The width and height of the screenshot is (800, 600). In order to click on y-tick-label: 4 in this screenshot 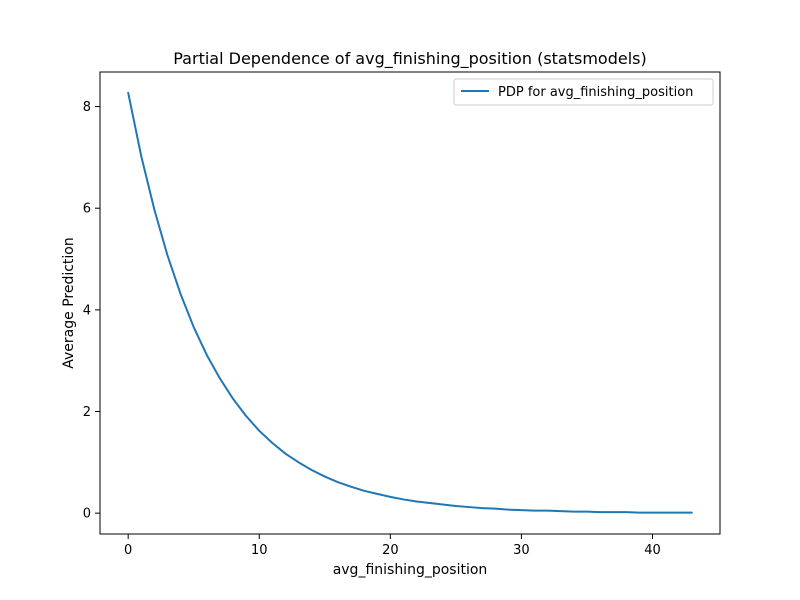, I will do `click(87, 310)`.